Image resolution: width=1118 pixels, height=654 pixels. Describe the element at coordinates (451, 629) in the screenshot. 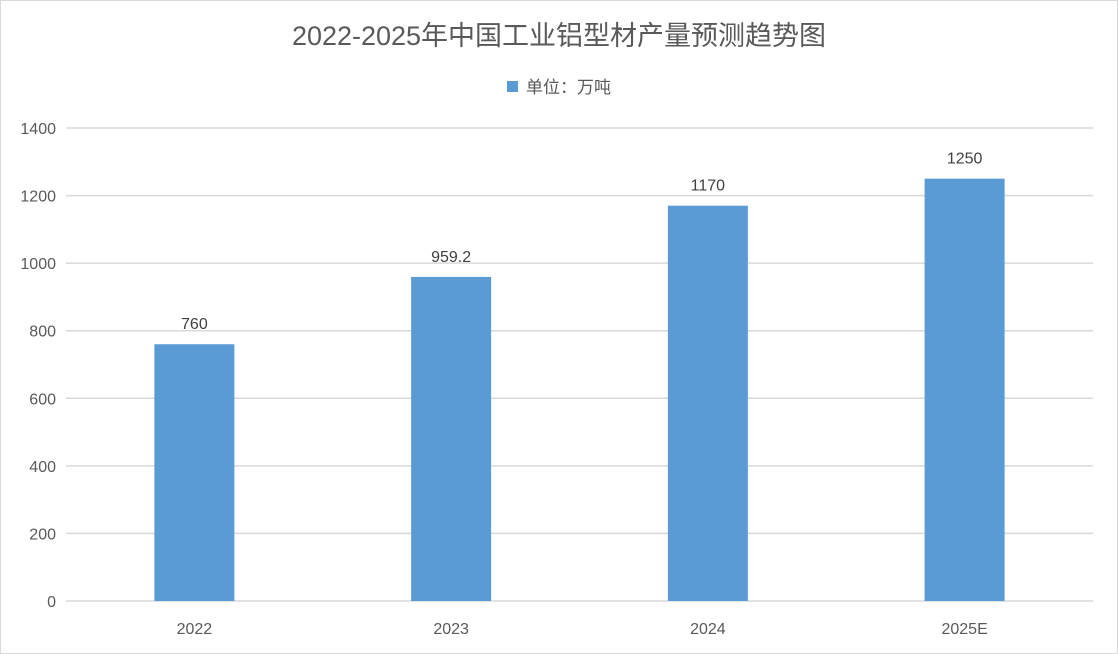

I see `x-tick-label: 2023` at that location.